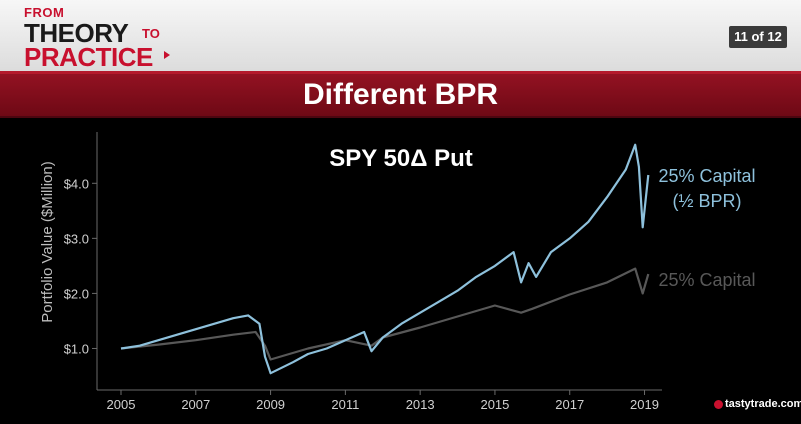 The width and height of the screenshot is (801, 424). I want to click on series-label-1: 25% Capital, so click(706, 176).